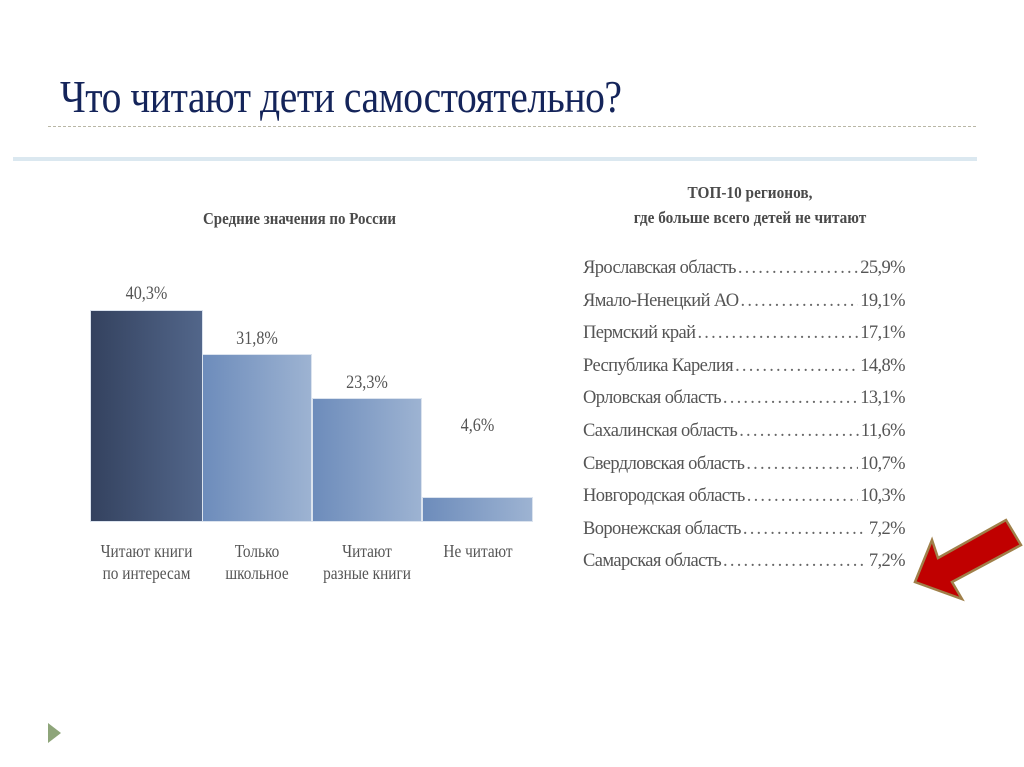  Describe the element at coordinates (341, 96) in the screenshot. I see `slide-title: Что читают дети самостоятельно?` at that location.